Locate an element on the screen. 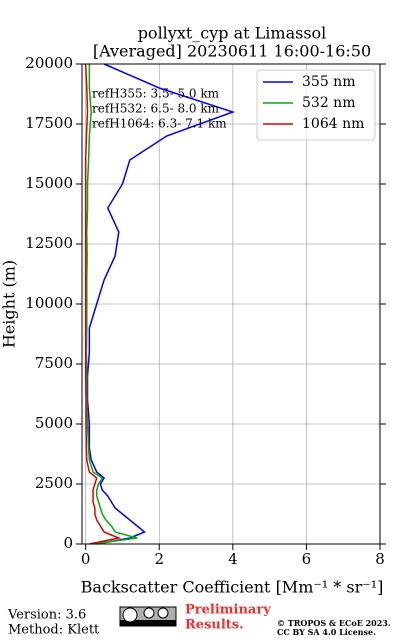 This screenshot has height=644, width=400. legend-label: 355 nm is located at coordinates (328, 82).